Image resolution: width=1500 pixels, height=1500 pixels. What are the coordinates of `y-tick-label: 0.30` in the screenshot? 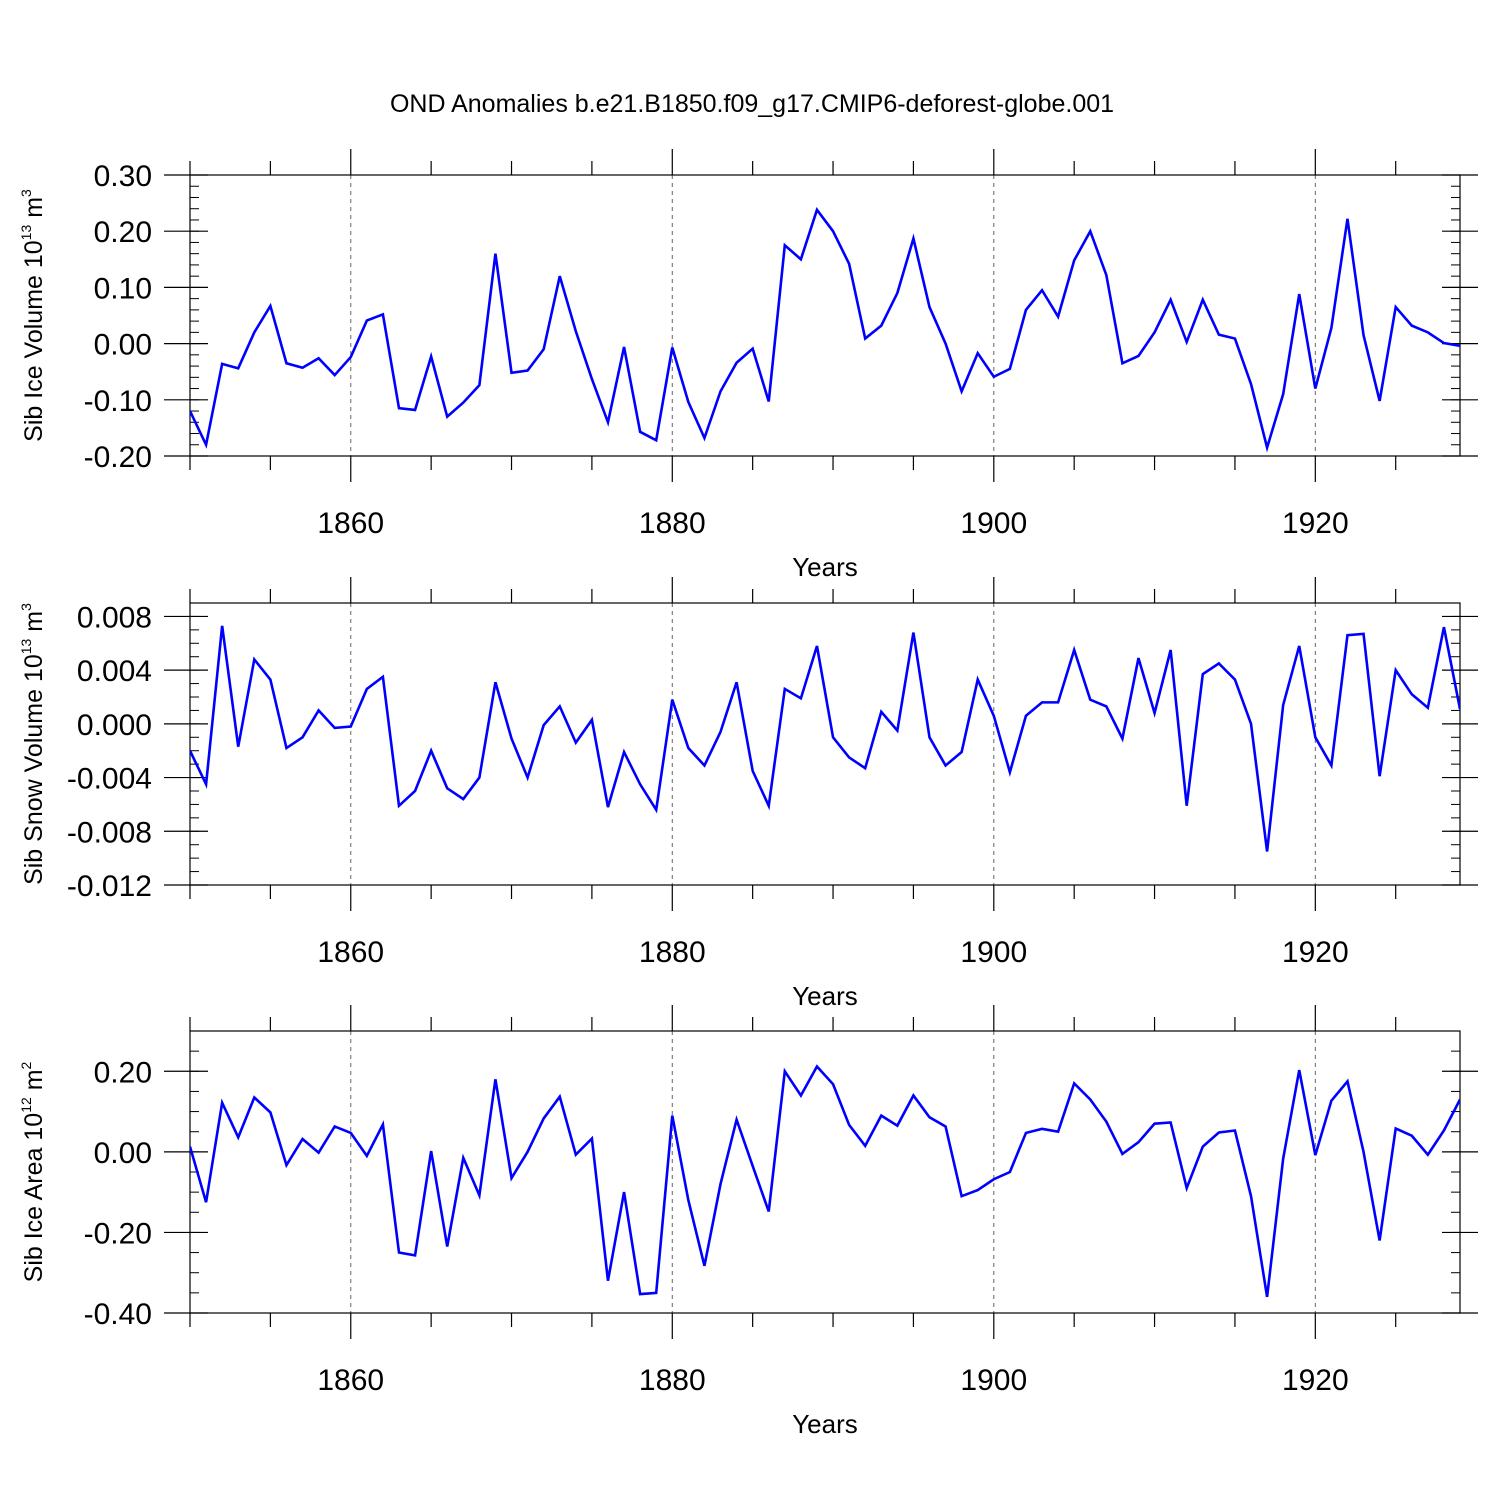 It's located at (123, 176).